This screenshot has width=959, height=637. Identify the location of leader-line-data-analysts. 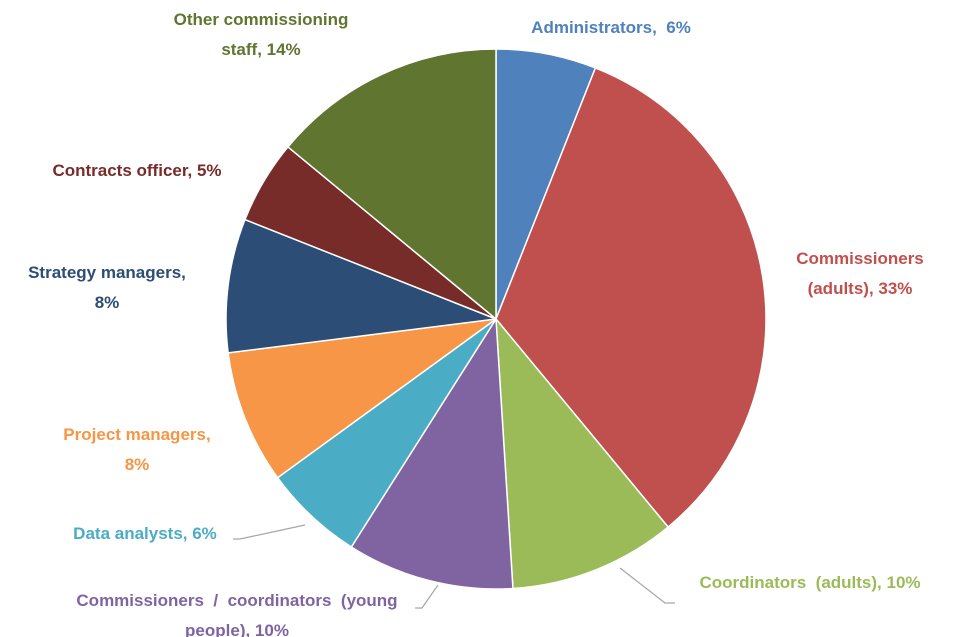
(269, 532).